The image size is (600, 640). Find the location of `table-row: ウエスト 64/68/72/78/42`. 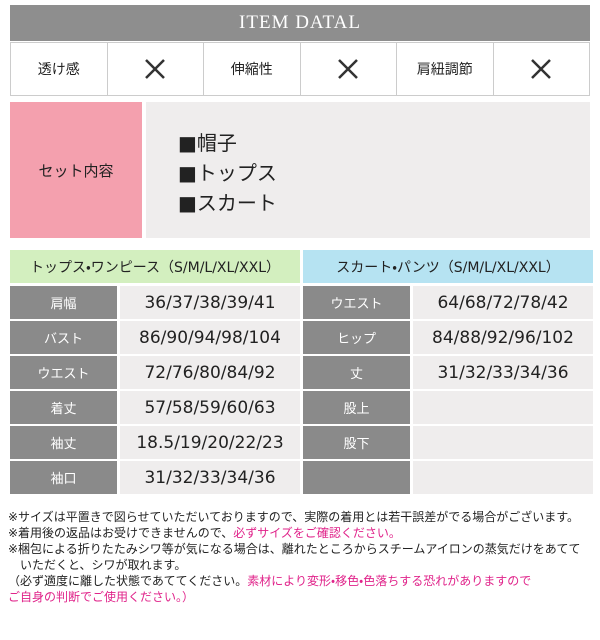

table-row: ウエスト 64/68/72/78/42 is located at coordinates (448, 302).